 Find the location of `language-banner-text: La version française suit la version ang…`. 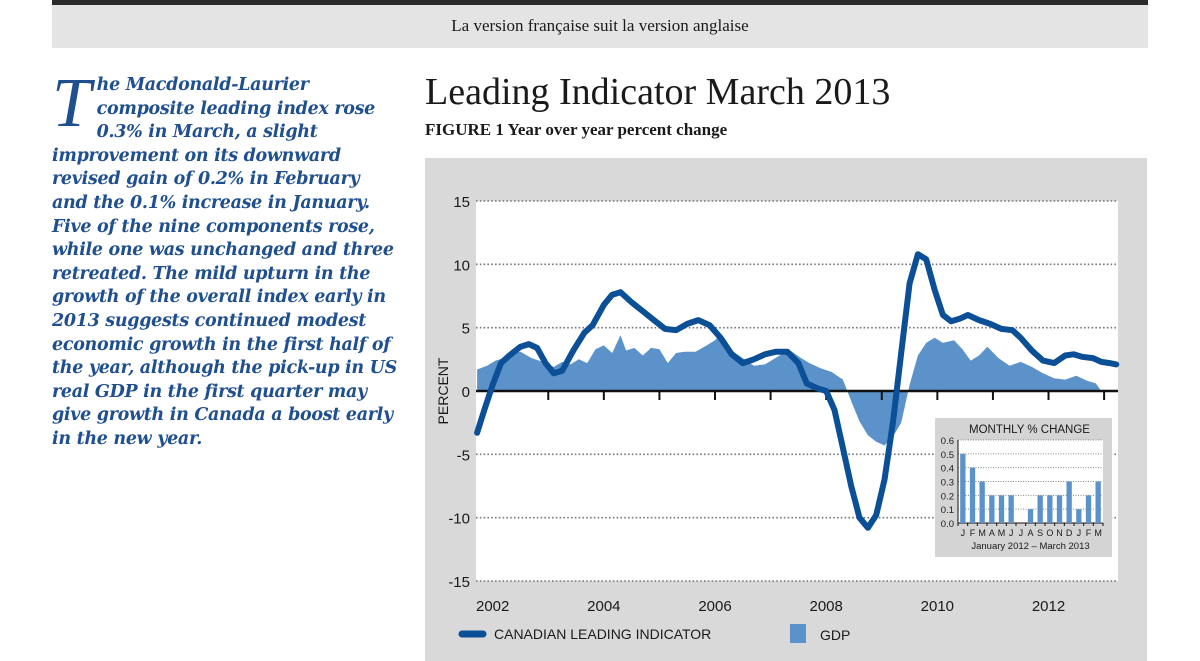

language-banner-text: La version française suit la version ang… is located at coordinates (600, 25).